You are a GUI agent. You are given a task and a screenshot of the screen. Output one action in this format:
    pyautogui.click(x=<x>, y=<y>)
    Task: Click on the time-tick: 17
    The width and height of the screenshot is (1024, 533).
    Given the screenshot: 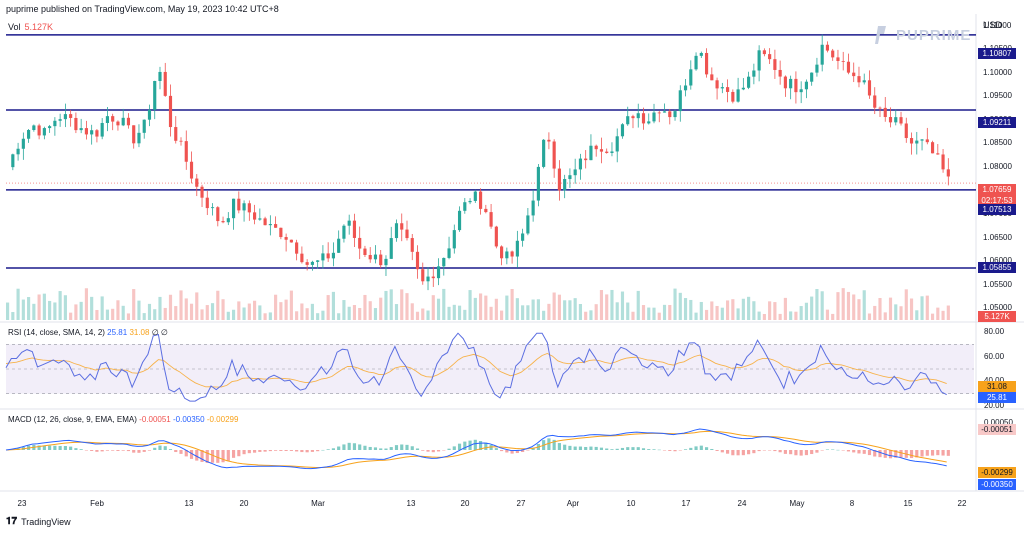 What is the action you would take?
    pyautogui.click(x=686, y=503)
    